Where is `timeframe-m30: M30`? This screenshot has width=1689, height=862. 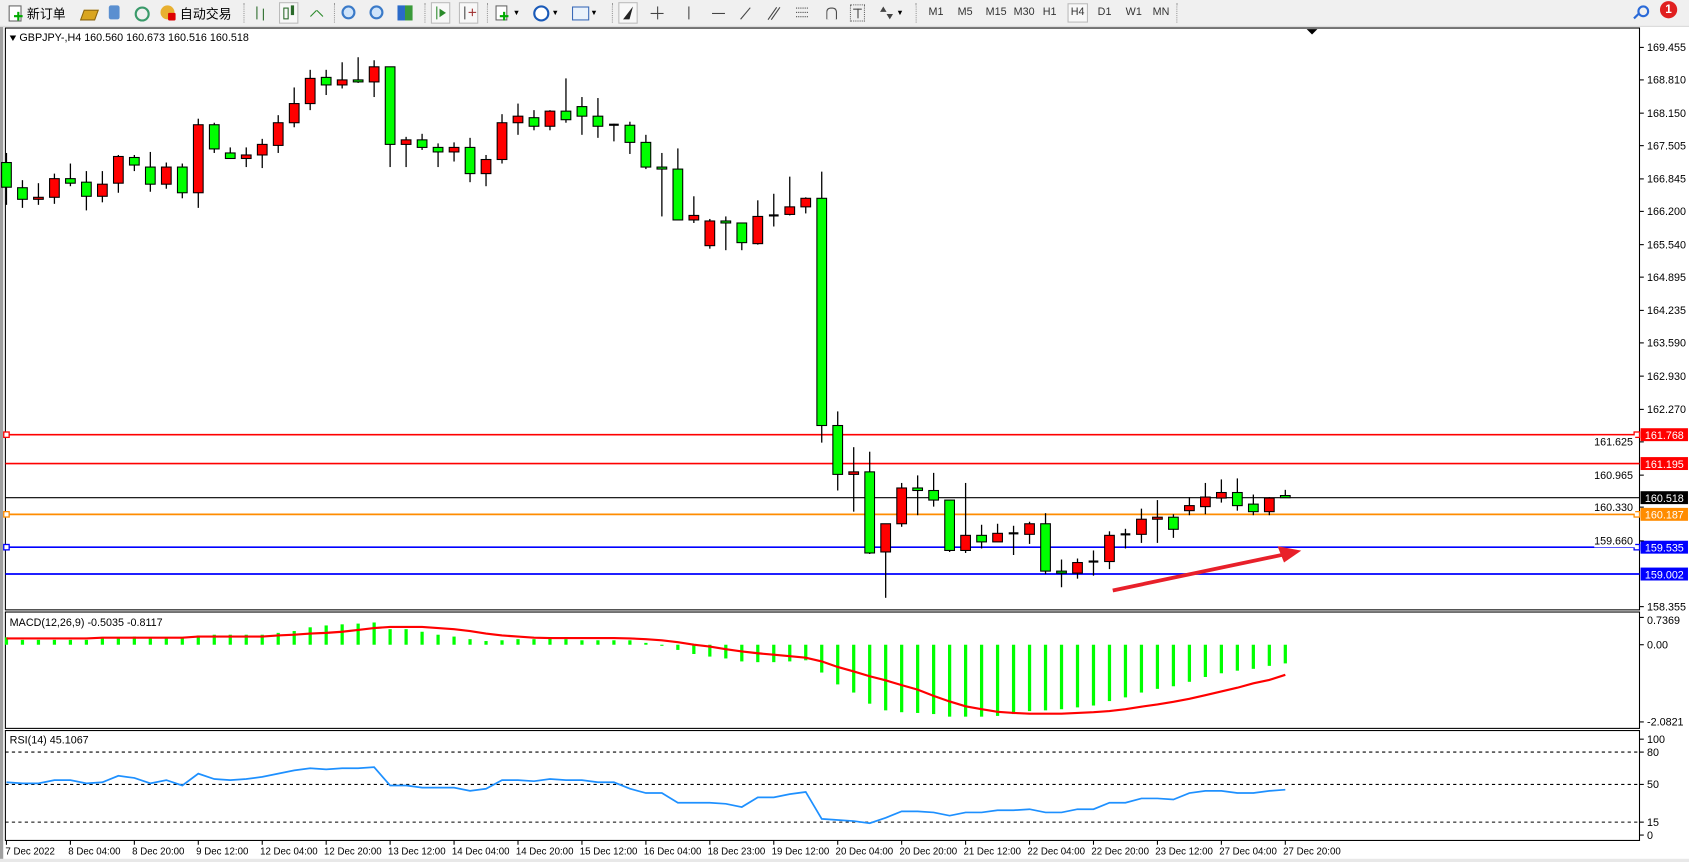
timeframe-m30: M30 is located at coordinates (1024, 12).